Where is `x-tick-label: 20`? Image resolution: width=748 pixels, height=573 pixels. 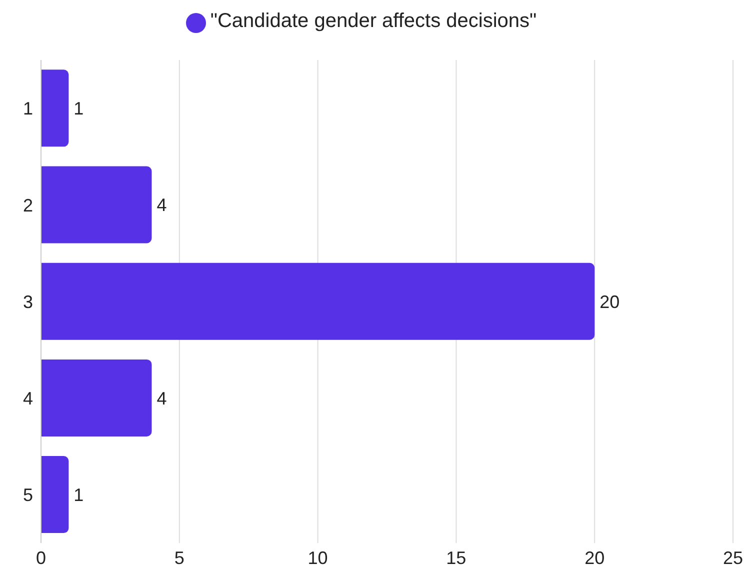
x-tick-label: 20 is located at coordinates (594, 558).